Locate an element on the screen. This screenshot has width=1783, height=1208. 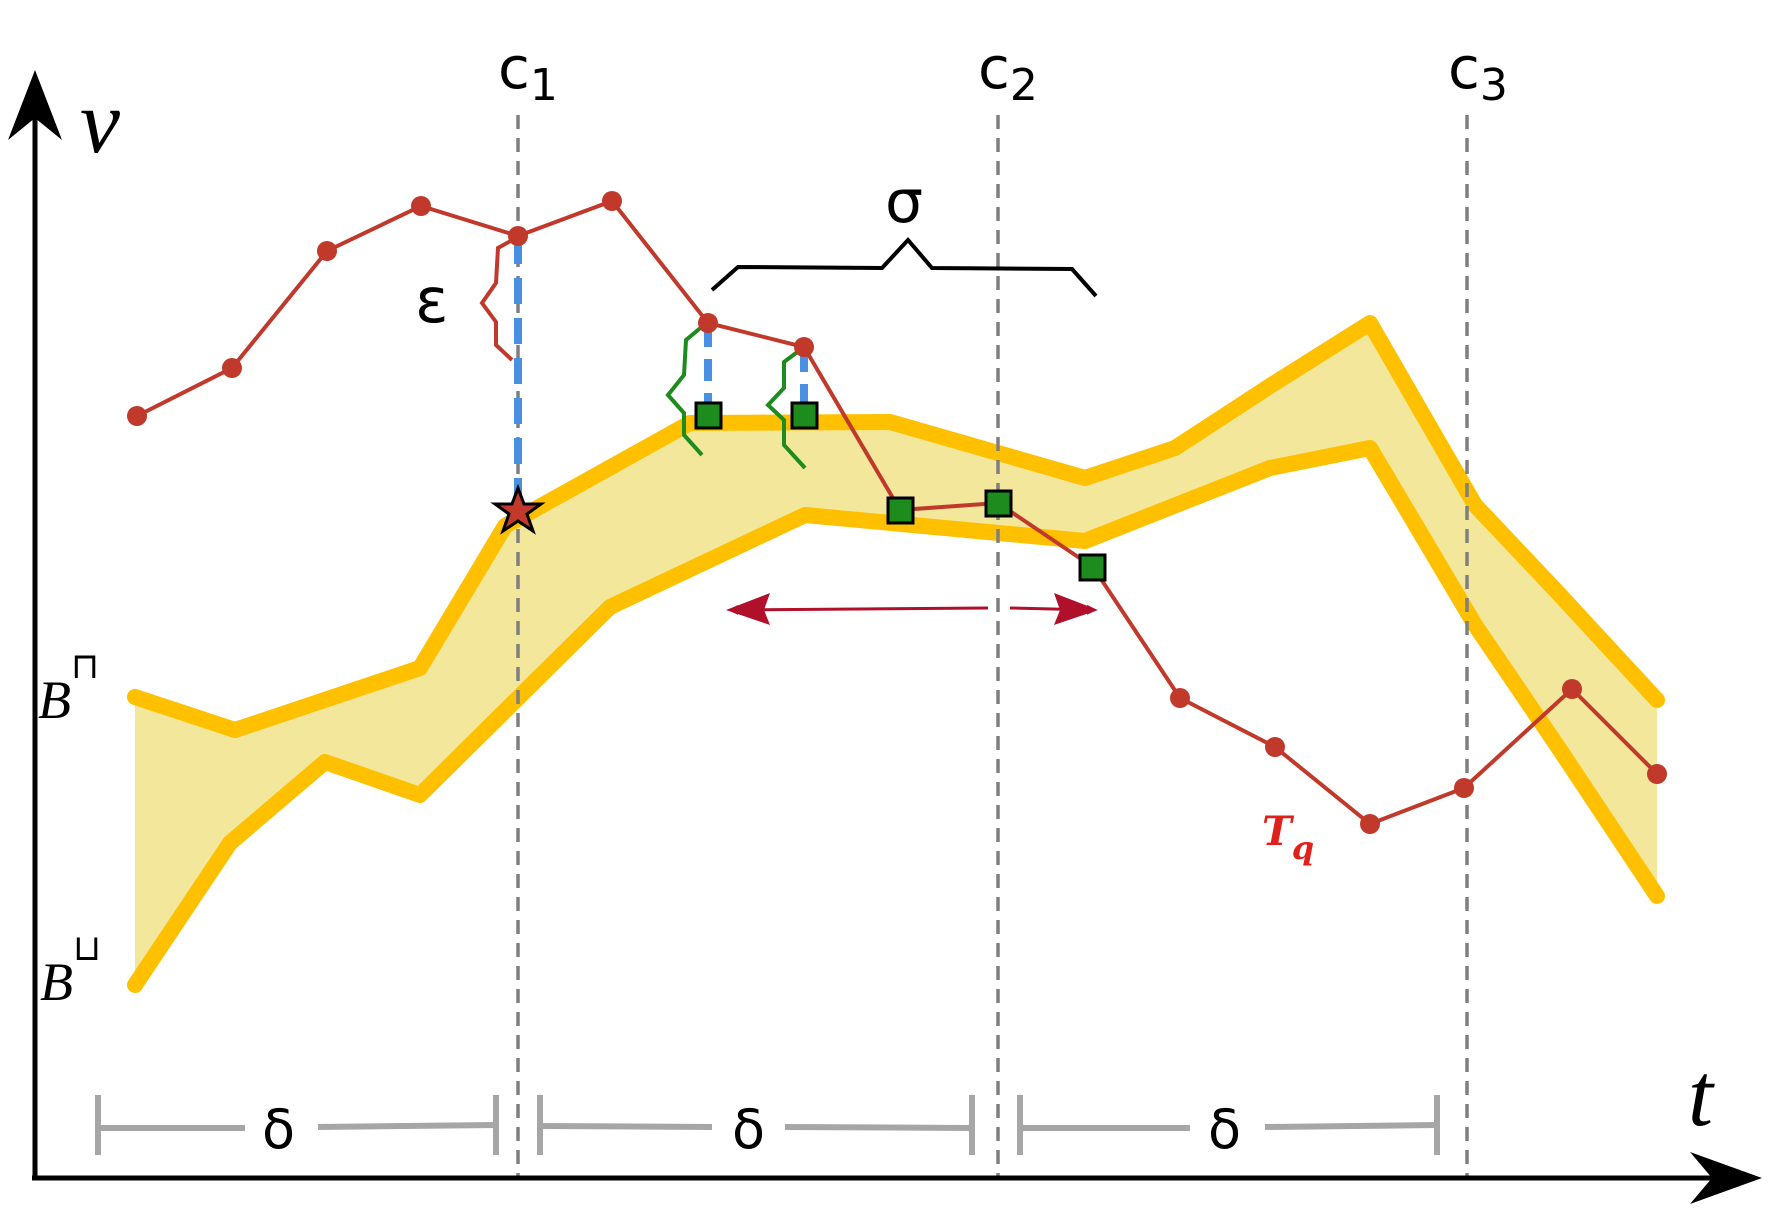
epsilon-brace is located at coordinates (498, 299).